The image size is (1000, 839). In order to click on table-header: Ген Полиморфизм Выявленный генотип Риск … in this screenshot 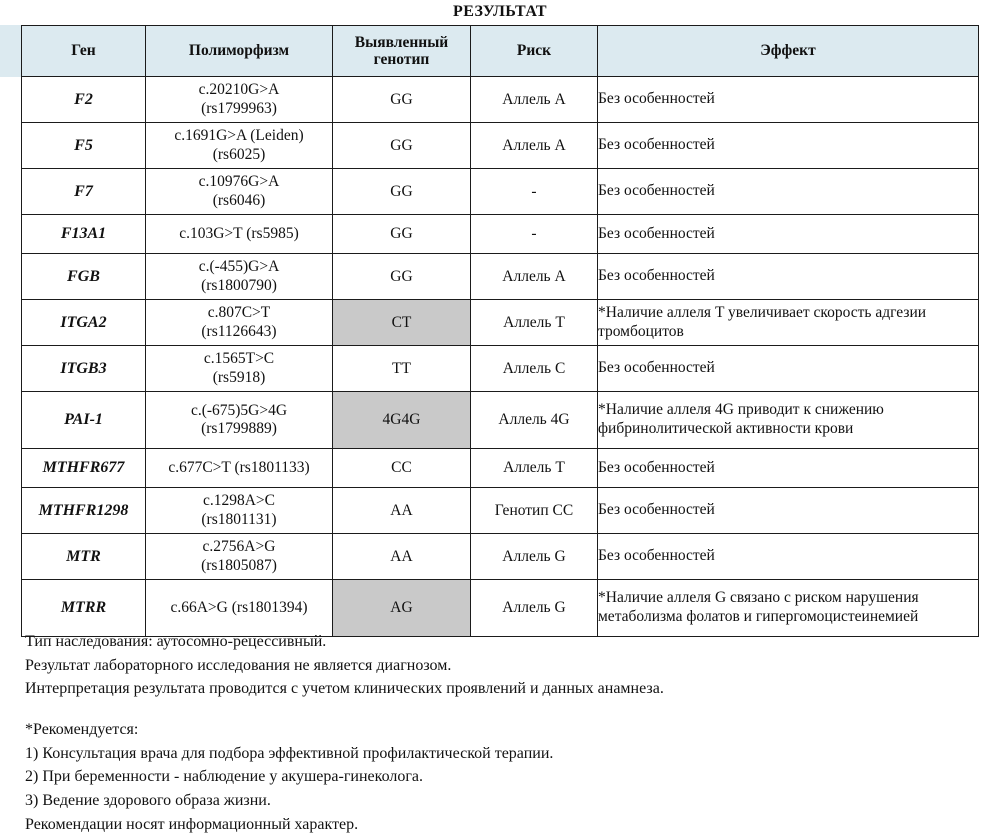, I will do `click(500, 51)`.